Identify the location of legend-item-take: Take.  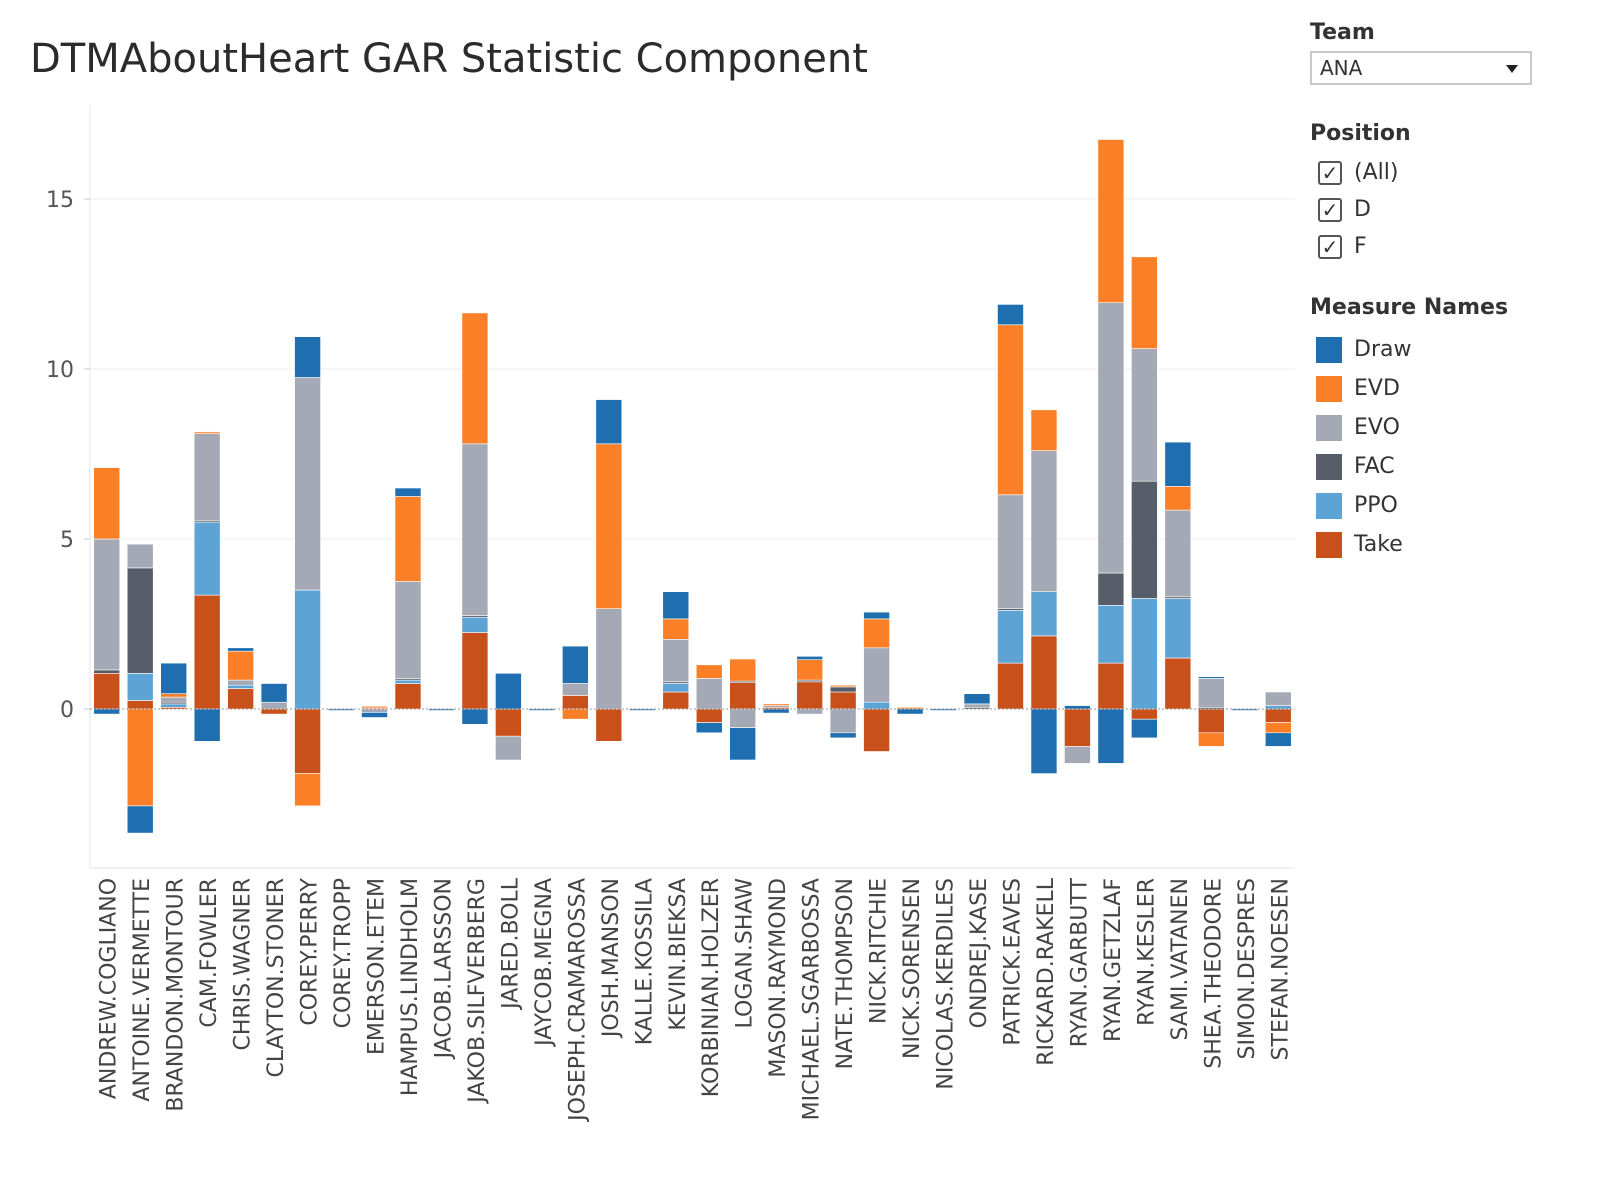
(1450, 544).